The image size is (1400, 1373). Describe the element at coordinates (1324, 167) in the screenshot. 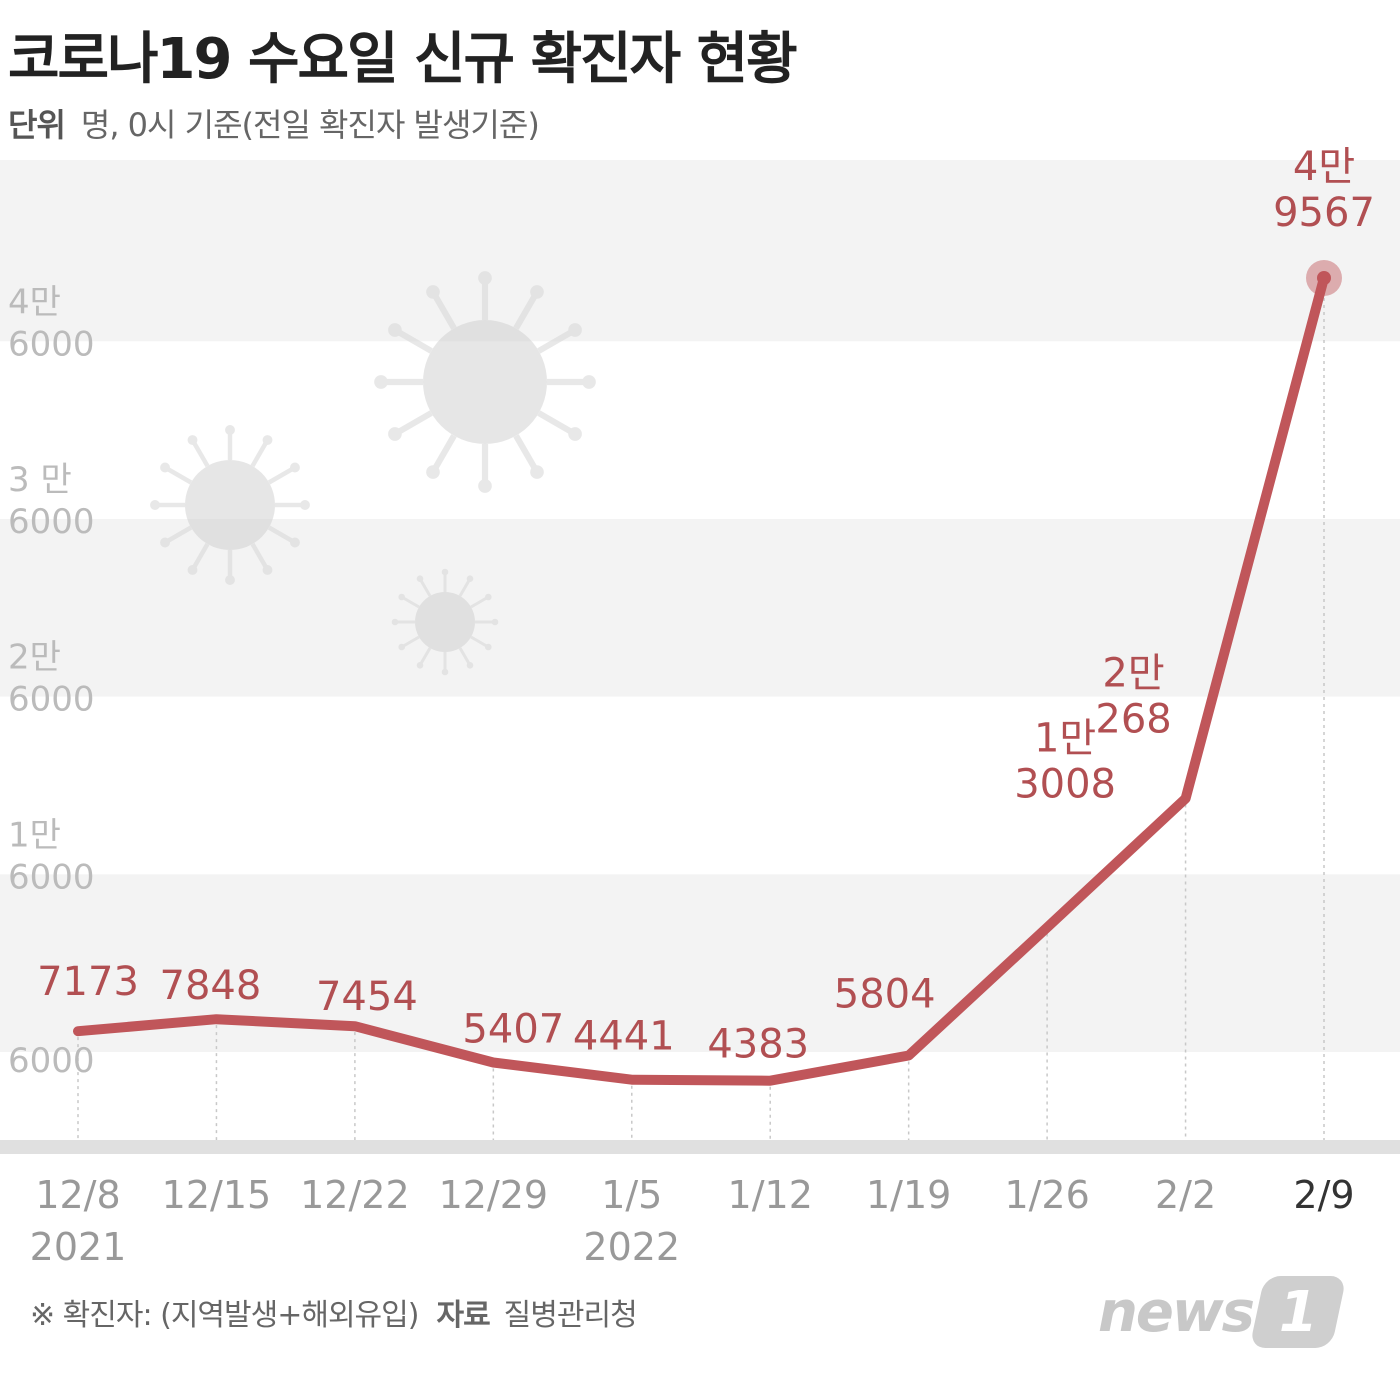

I see `data-label-unit: 4만` at that location.